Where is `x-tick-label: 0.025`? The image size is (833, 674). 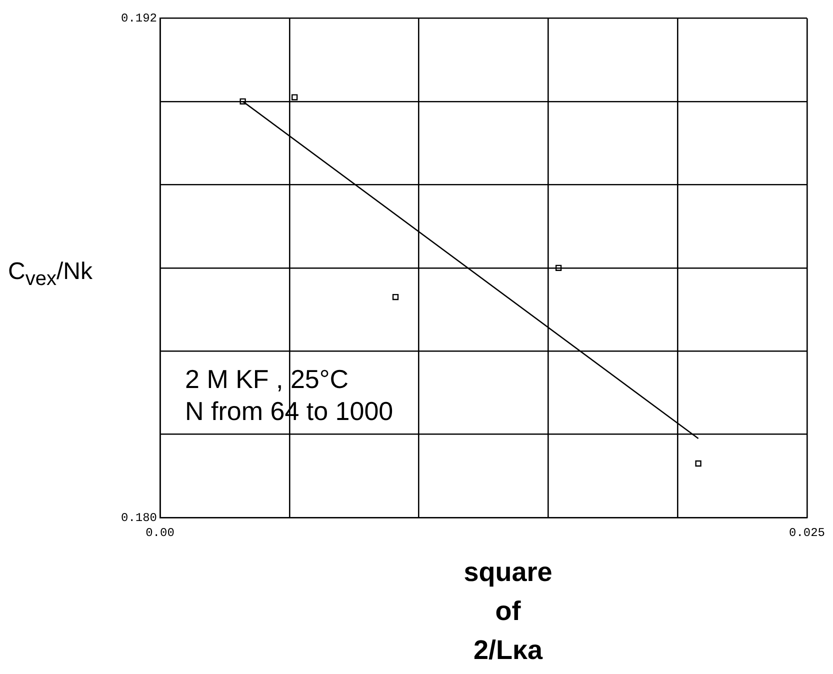 x-tick-label: 0.025 is located at coordinates (807, 533).